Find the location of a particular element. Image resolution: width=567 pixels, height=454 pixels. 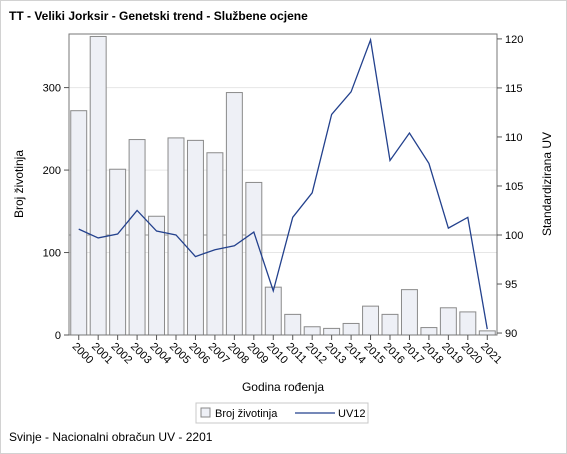

x-tick-label: 2009 is located at coordinates (258, 354).